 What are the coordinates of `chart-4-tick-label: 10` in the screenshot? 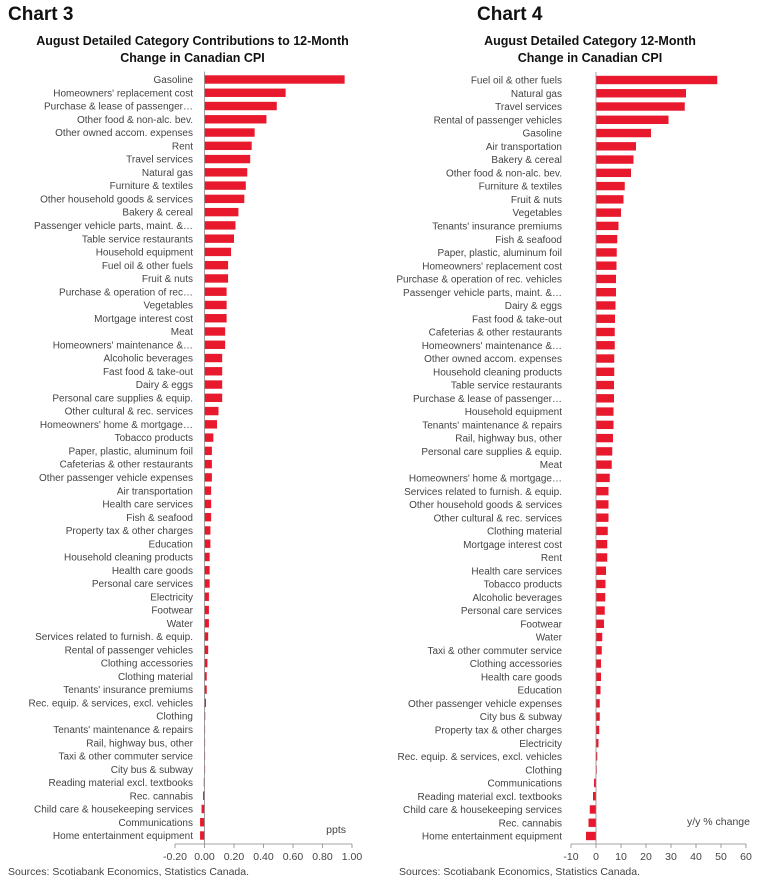 It's located at (621, 857).